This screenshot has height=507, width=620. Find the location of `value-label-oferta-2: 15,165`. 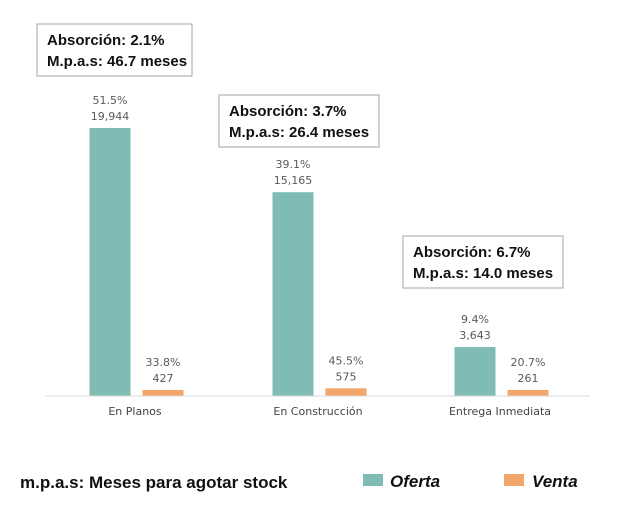

value-label-oferta-2: 15,165 is located at coordinates (293, 180).